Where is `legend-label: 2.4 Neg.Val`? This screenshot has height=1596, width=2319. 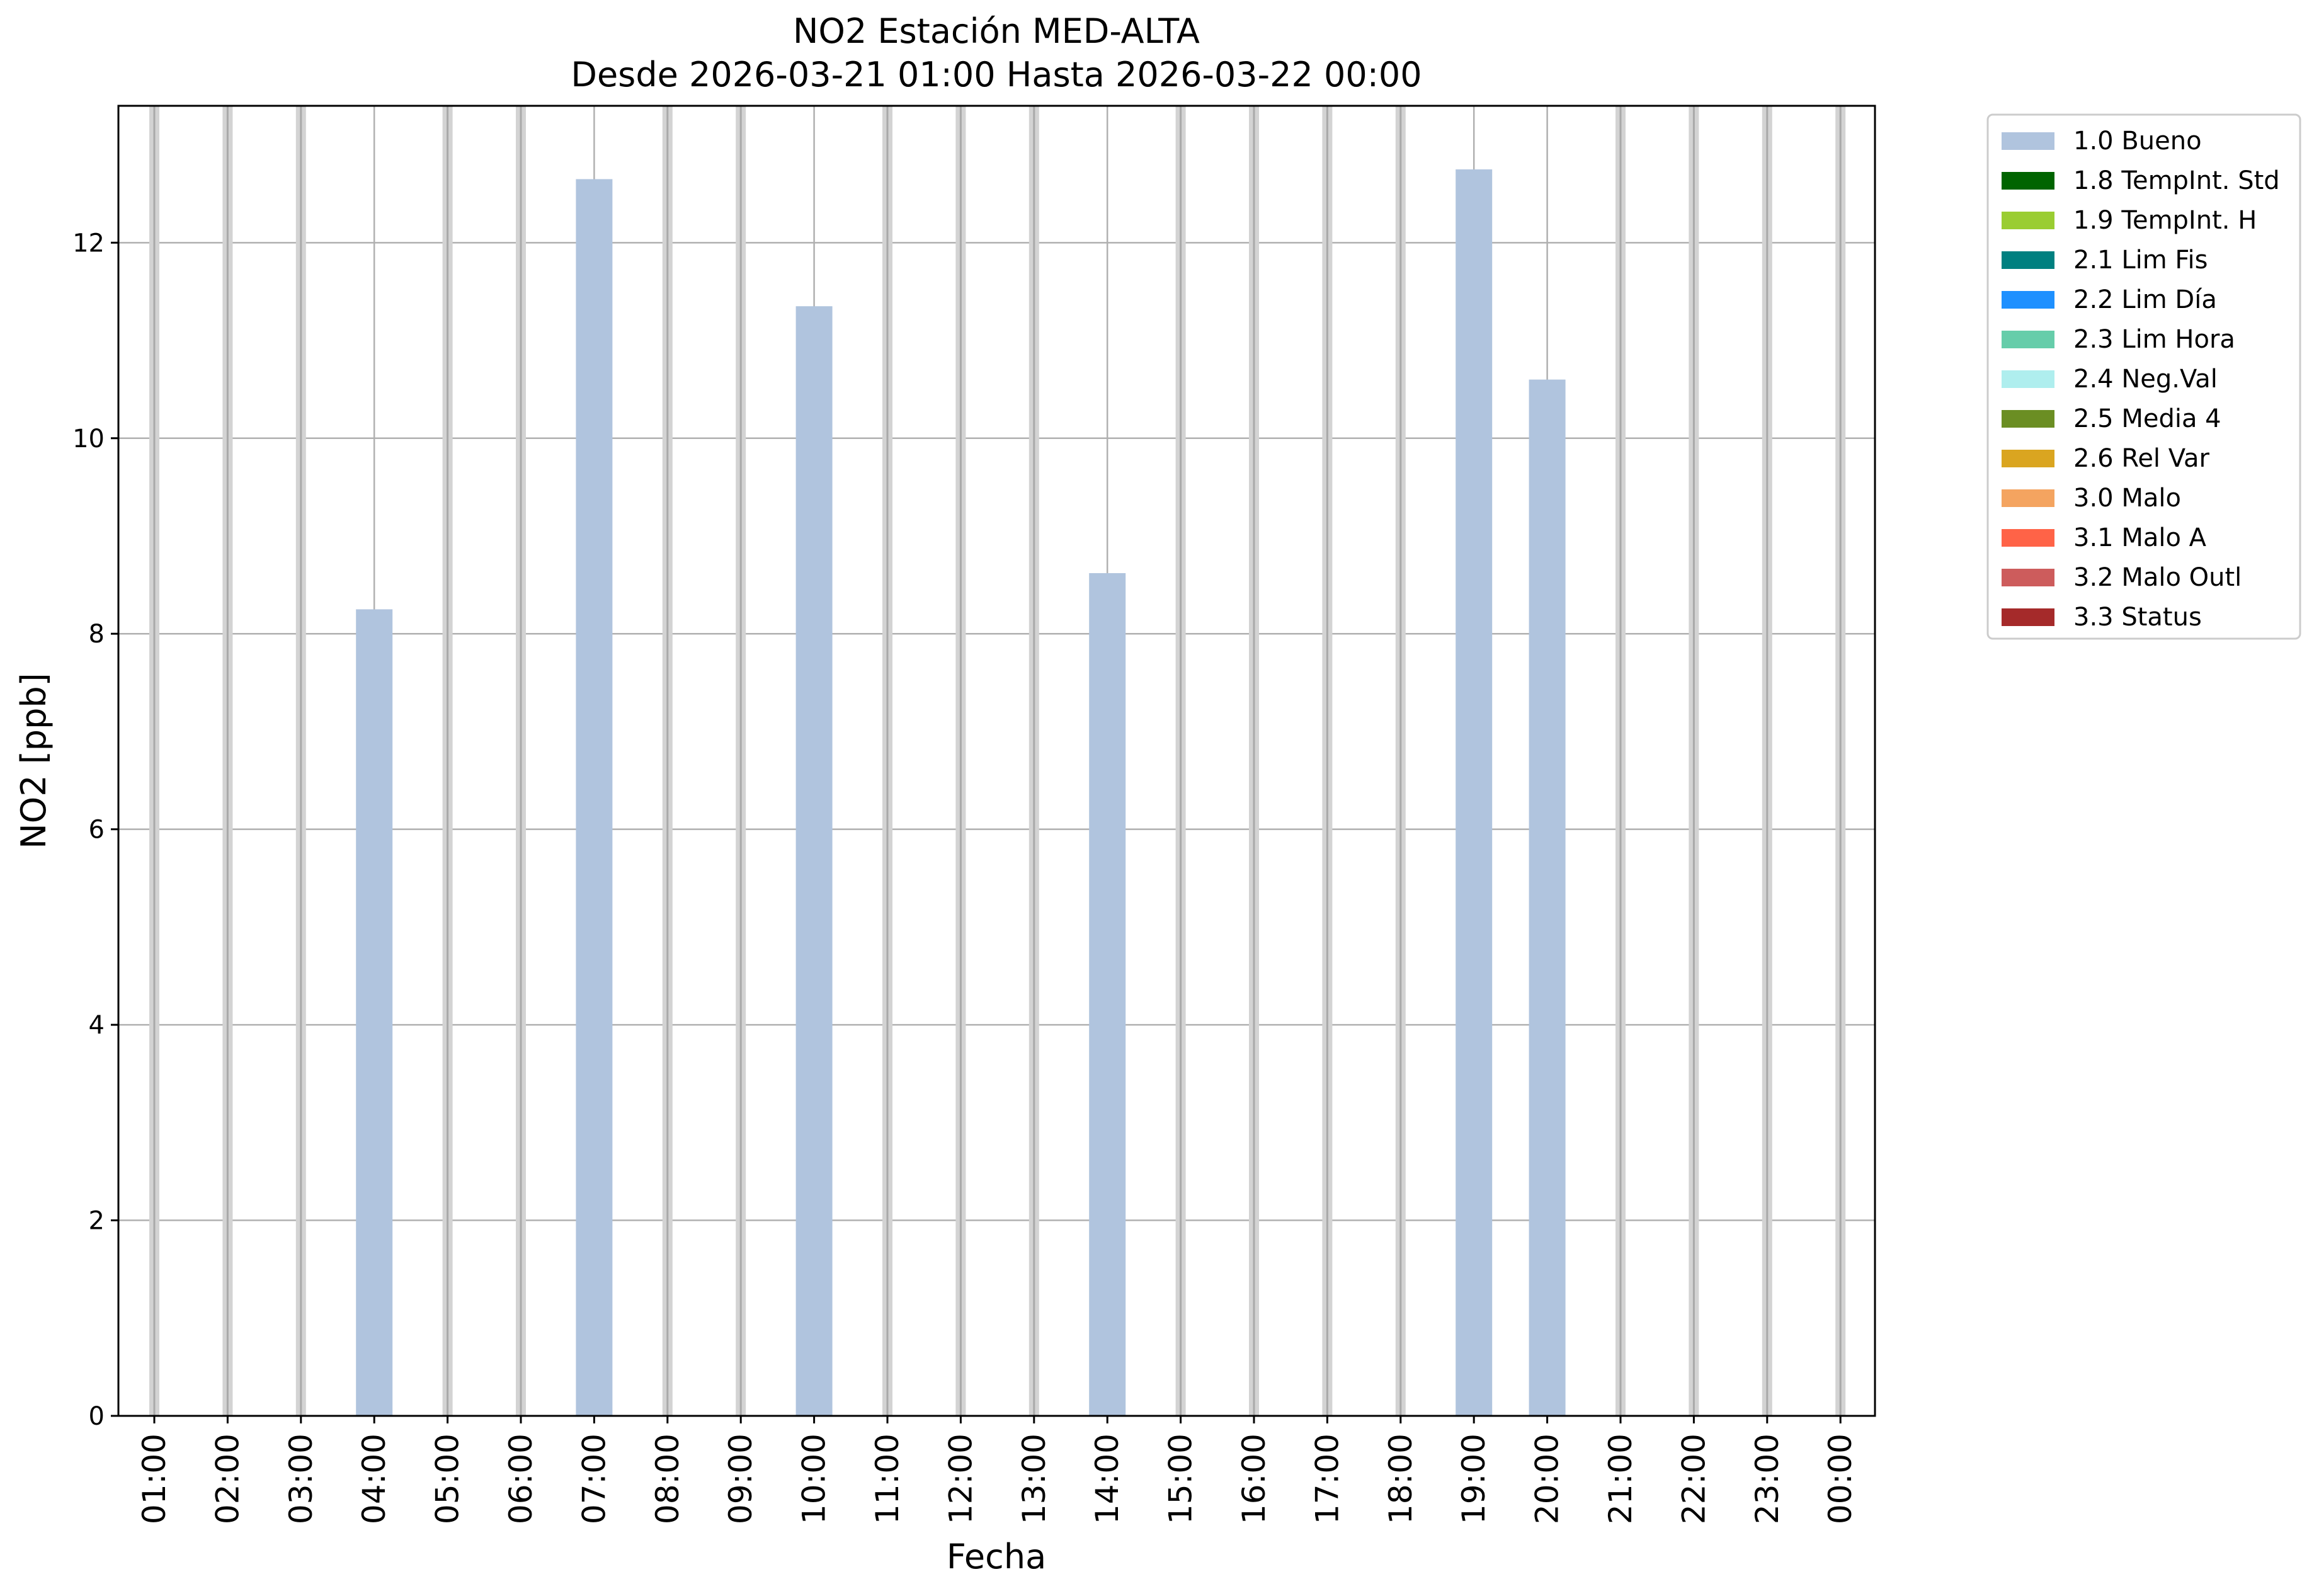
legend-label: 2.4 Neg.Val is located at coordinates (2145, 379).